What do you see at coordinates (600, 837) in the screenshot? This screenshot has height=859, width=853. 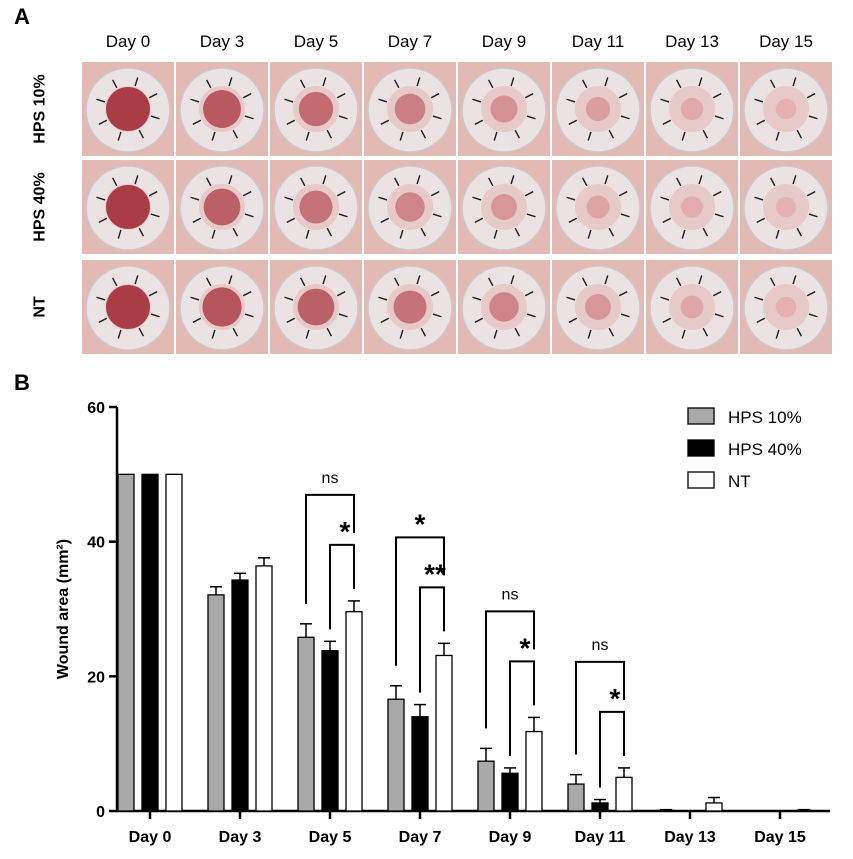 I see `x-tick-label-day-11: Day 11` at bounding box center [600, 837].